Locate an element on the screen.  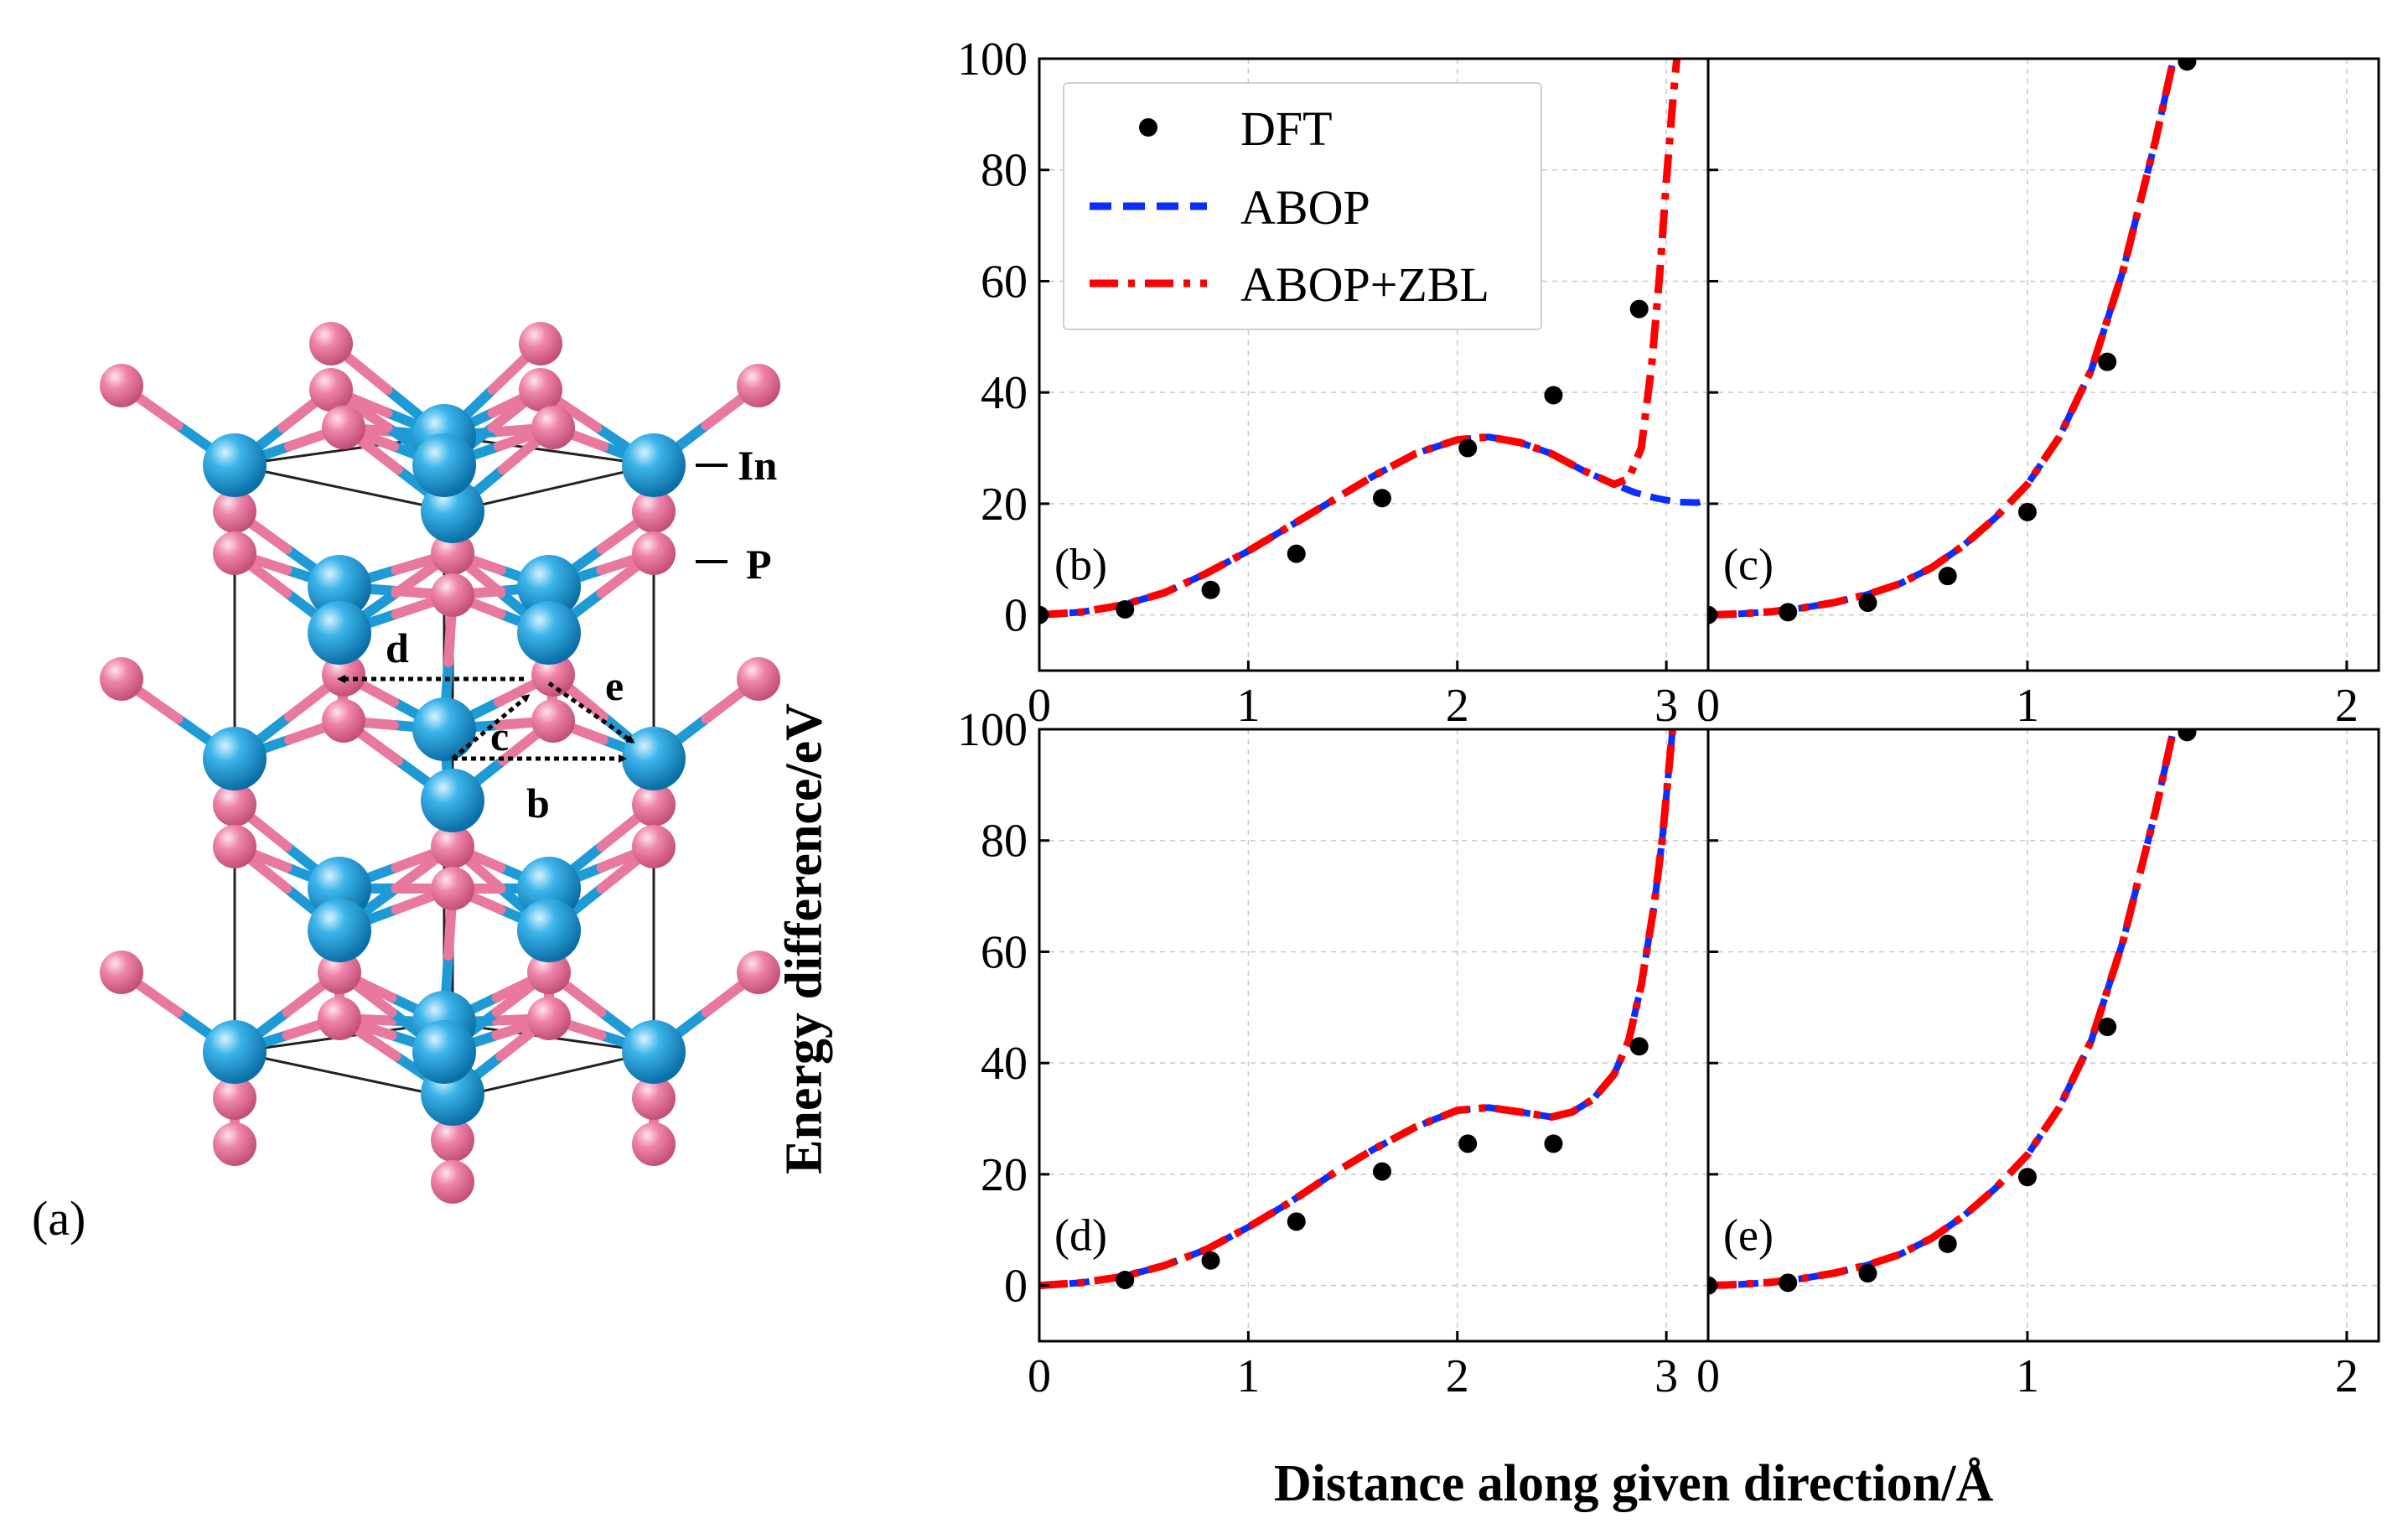
panel-e: 0 1 2 (e) is located at coordinates (2038, 1065).